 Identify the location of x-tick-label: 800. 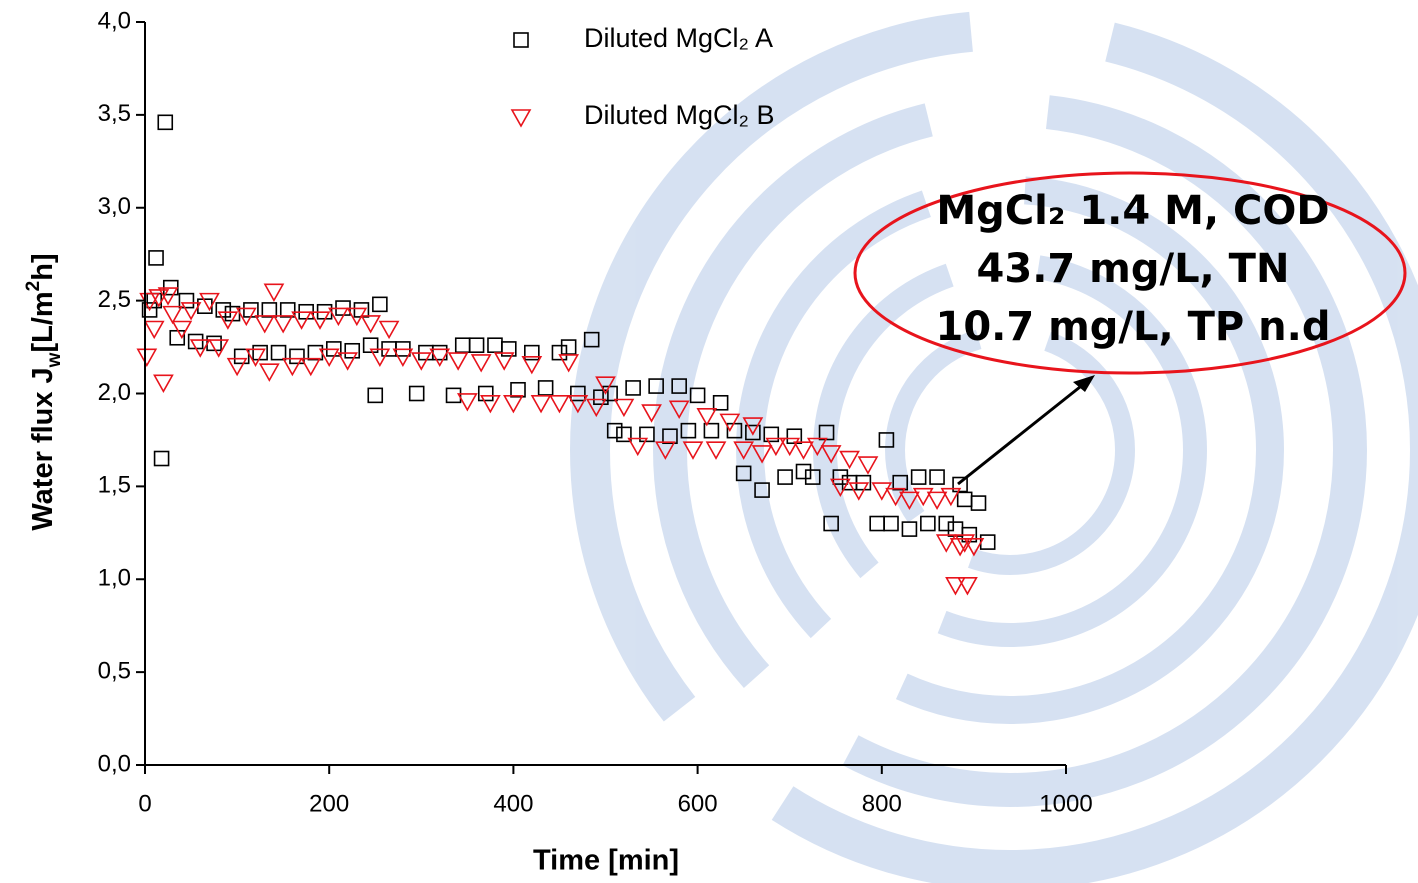
(882, 803).